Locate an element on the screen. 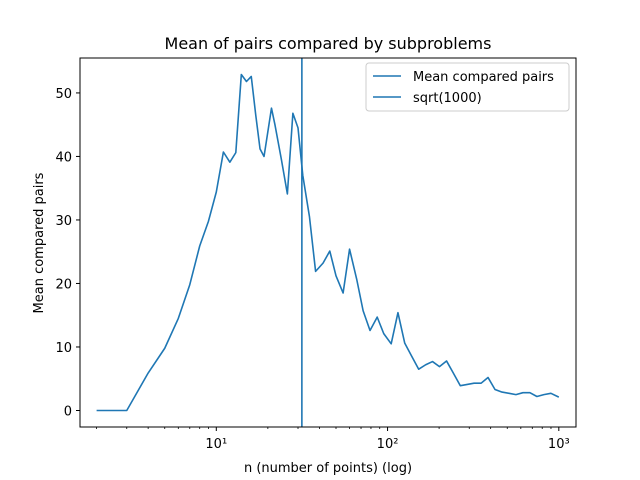 This screenshot has height=480, width=640. legend-label-sqrt-1000: sqrt(1000) is located at coordinates (447, 98).